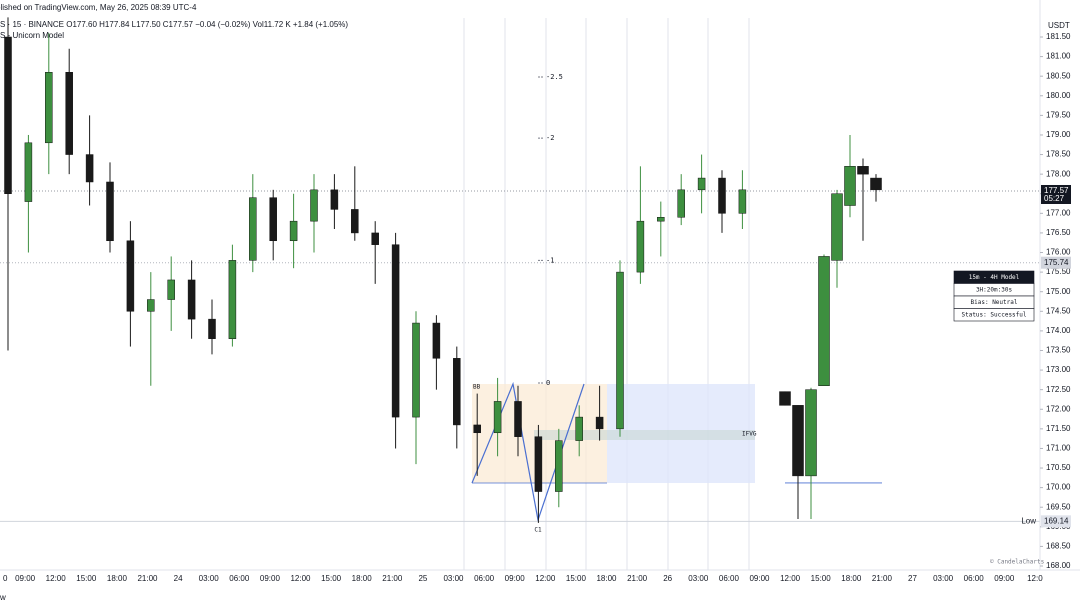 The image size is (1080, 608). I want to click on low-text: Low, so click(1028, 520).